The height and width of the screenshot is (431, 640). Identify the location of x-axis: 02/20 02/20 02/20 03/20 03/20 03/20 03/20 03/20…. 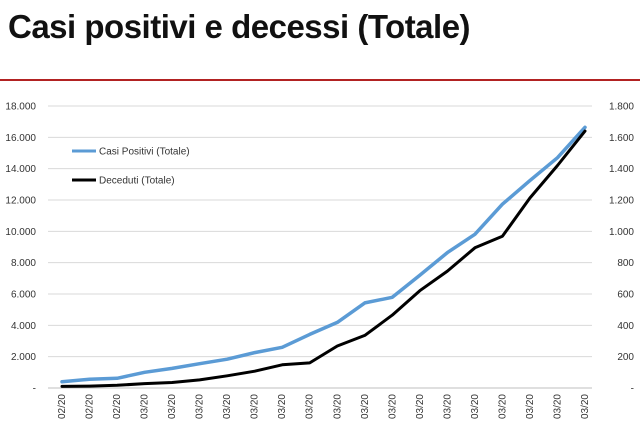
(324, 406).